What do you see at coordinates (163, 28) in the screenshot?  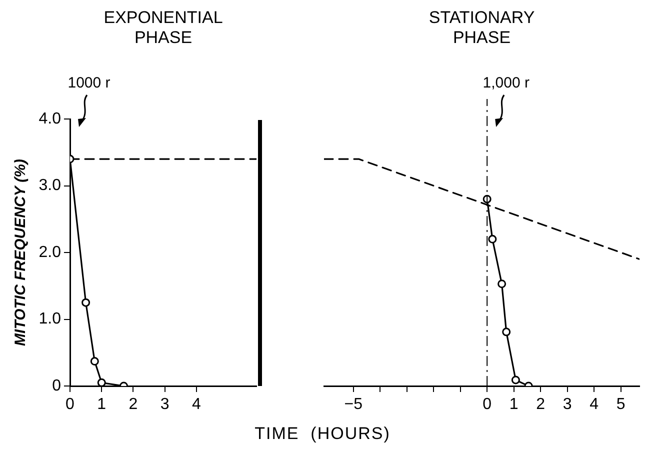 I see `chart-title: EXPONENTIAL PHASE` at bounding box center [163, 28].